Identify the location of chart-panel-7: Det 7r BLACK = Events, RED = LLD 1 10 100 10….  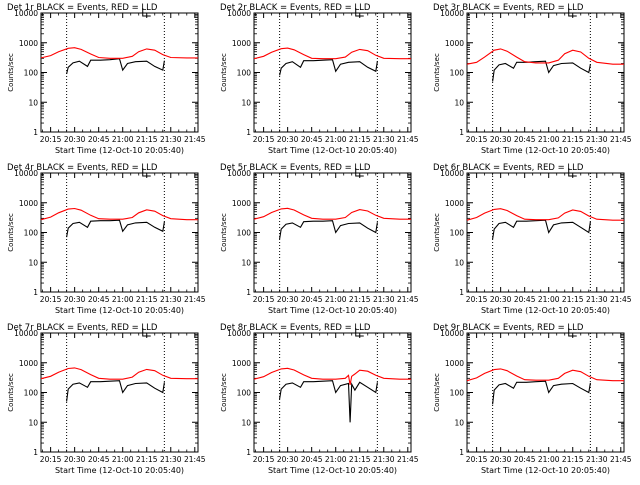
(106, 399).